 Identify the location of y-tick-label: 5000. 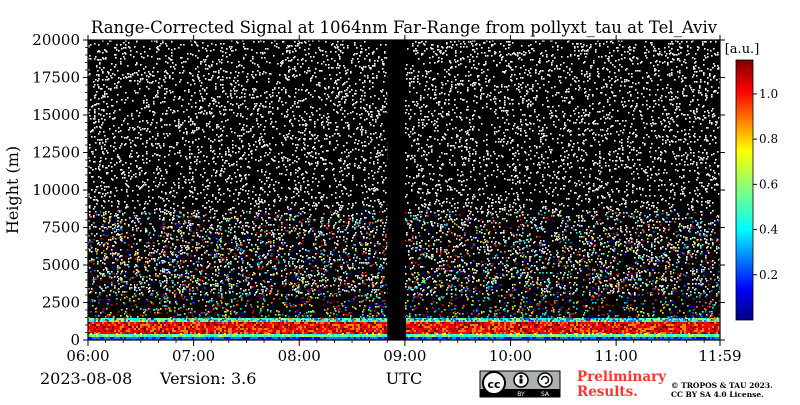
(61, 265).